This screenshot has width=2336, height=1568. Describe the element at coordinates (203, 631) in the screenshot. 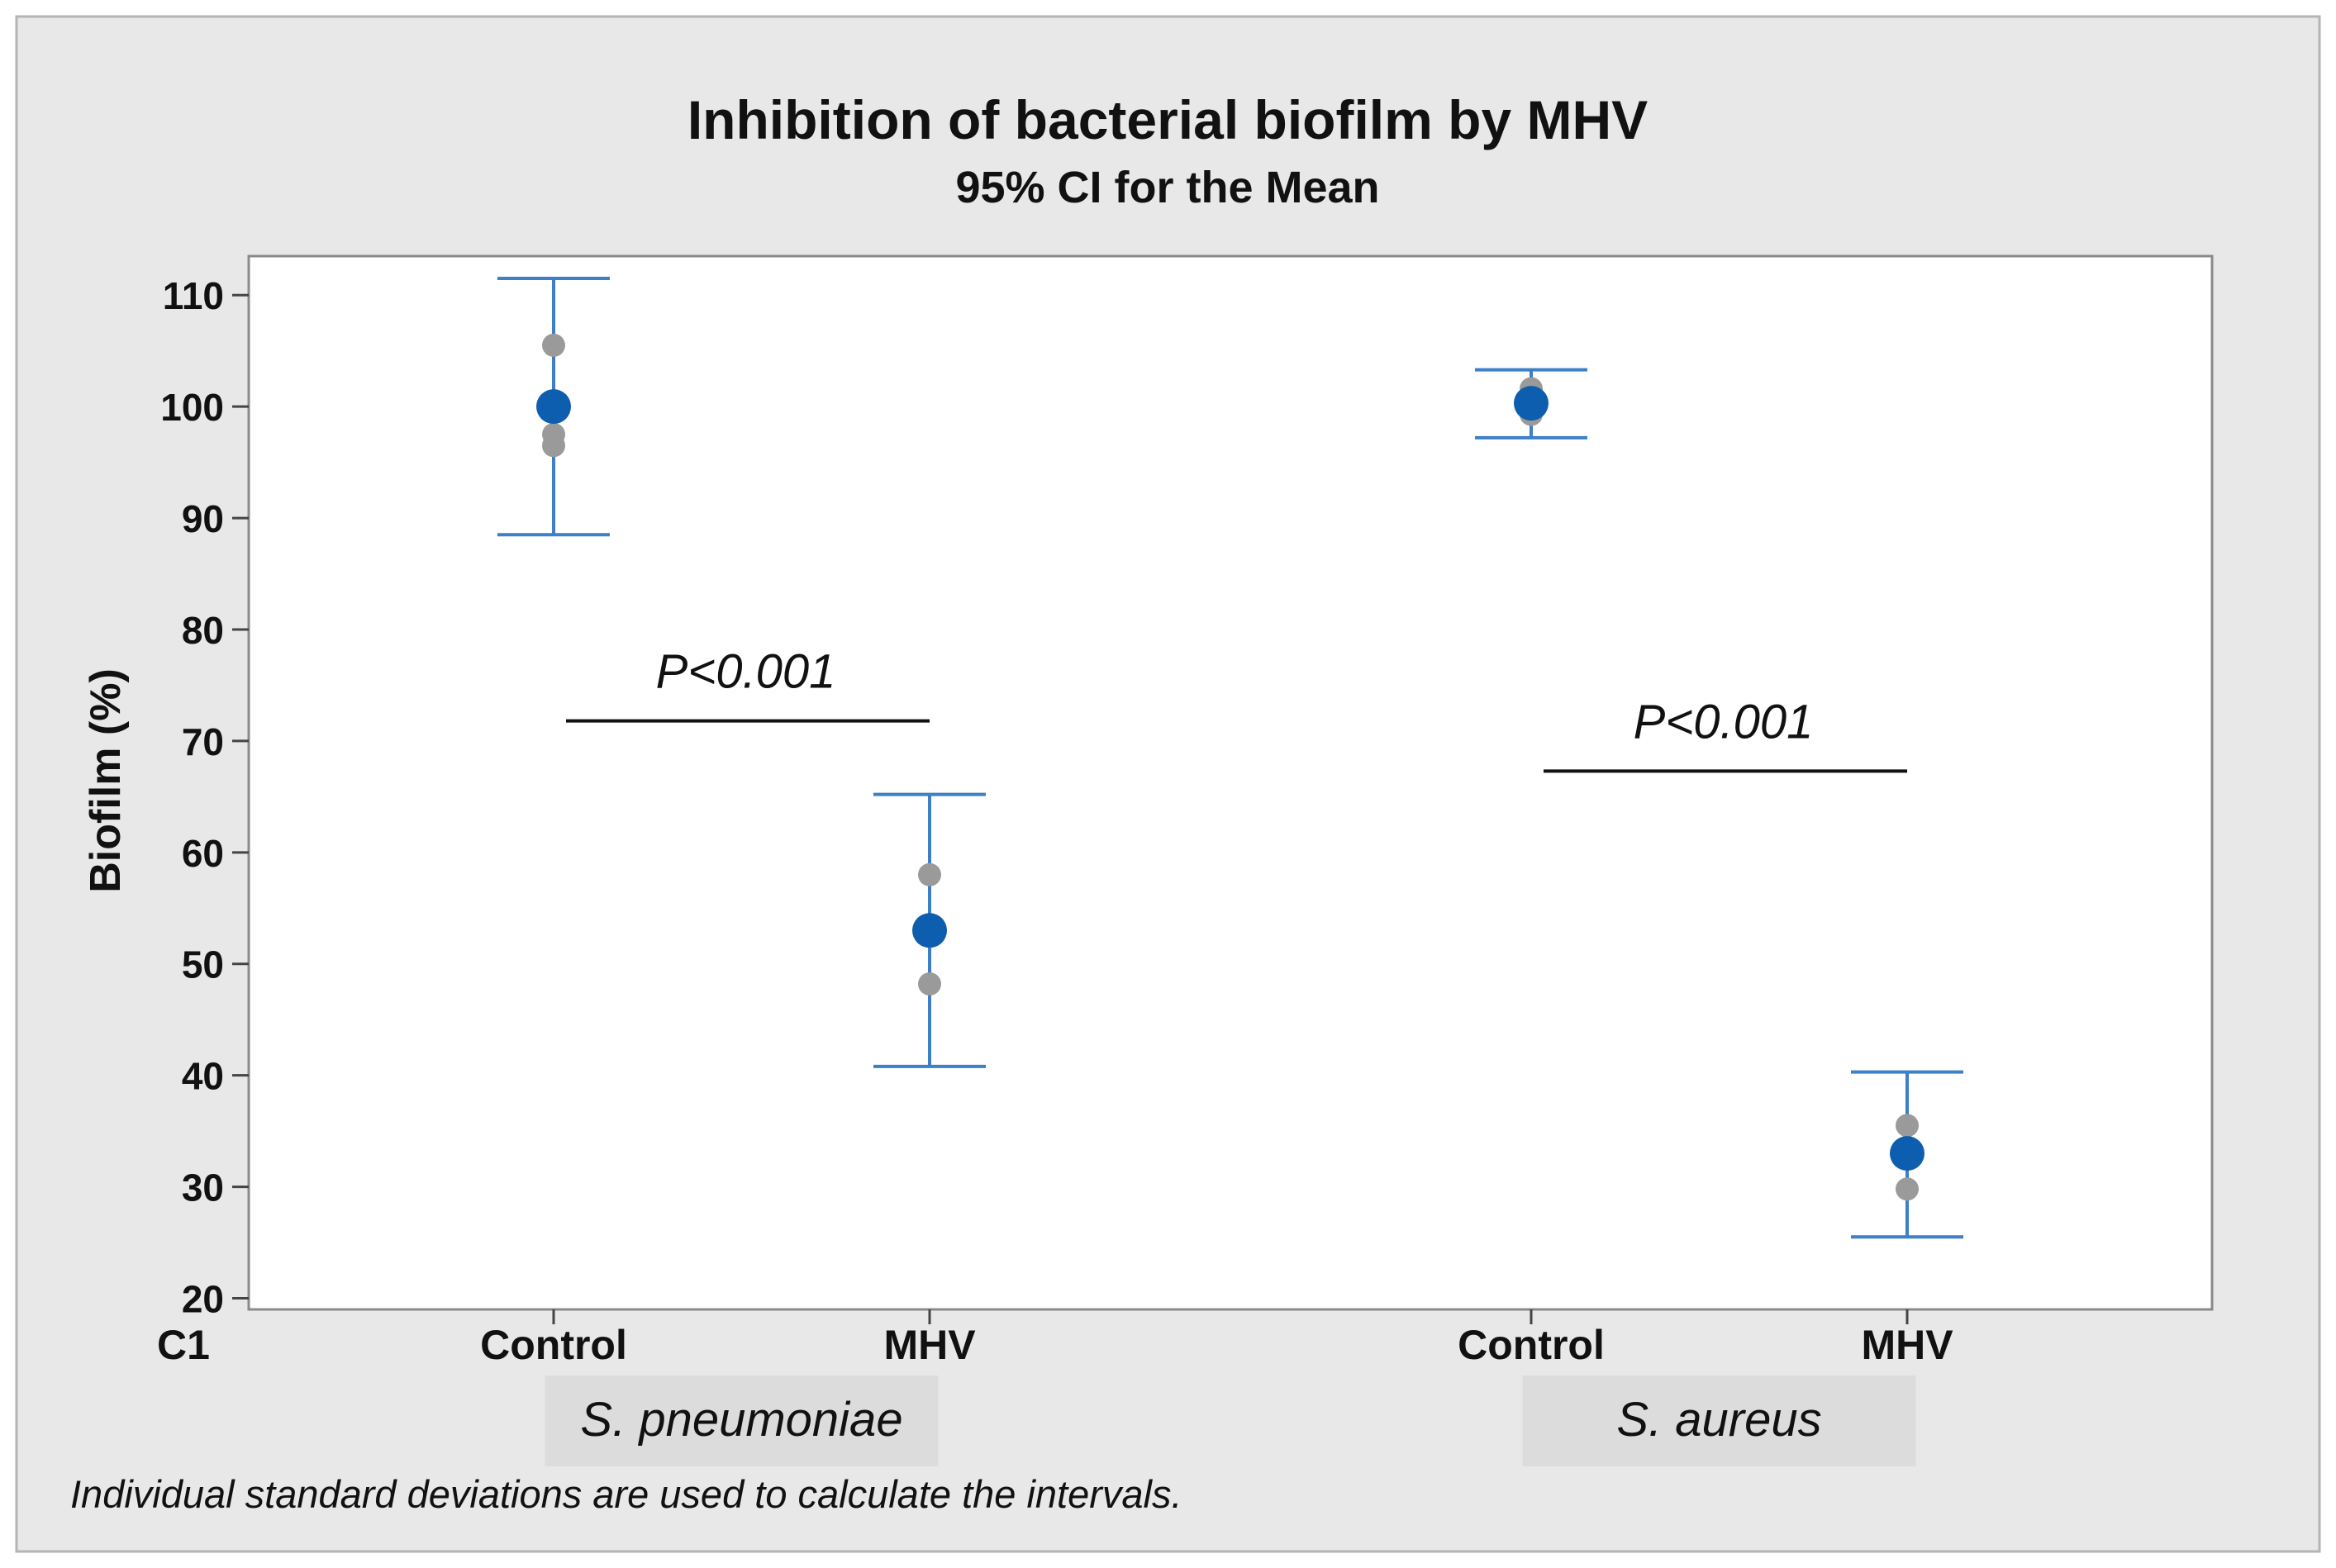

I see `y-tick-label: 80` at that location.